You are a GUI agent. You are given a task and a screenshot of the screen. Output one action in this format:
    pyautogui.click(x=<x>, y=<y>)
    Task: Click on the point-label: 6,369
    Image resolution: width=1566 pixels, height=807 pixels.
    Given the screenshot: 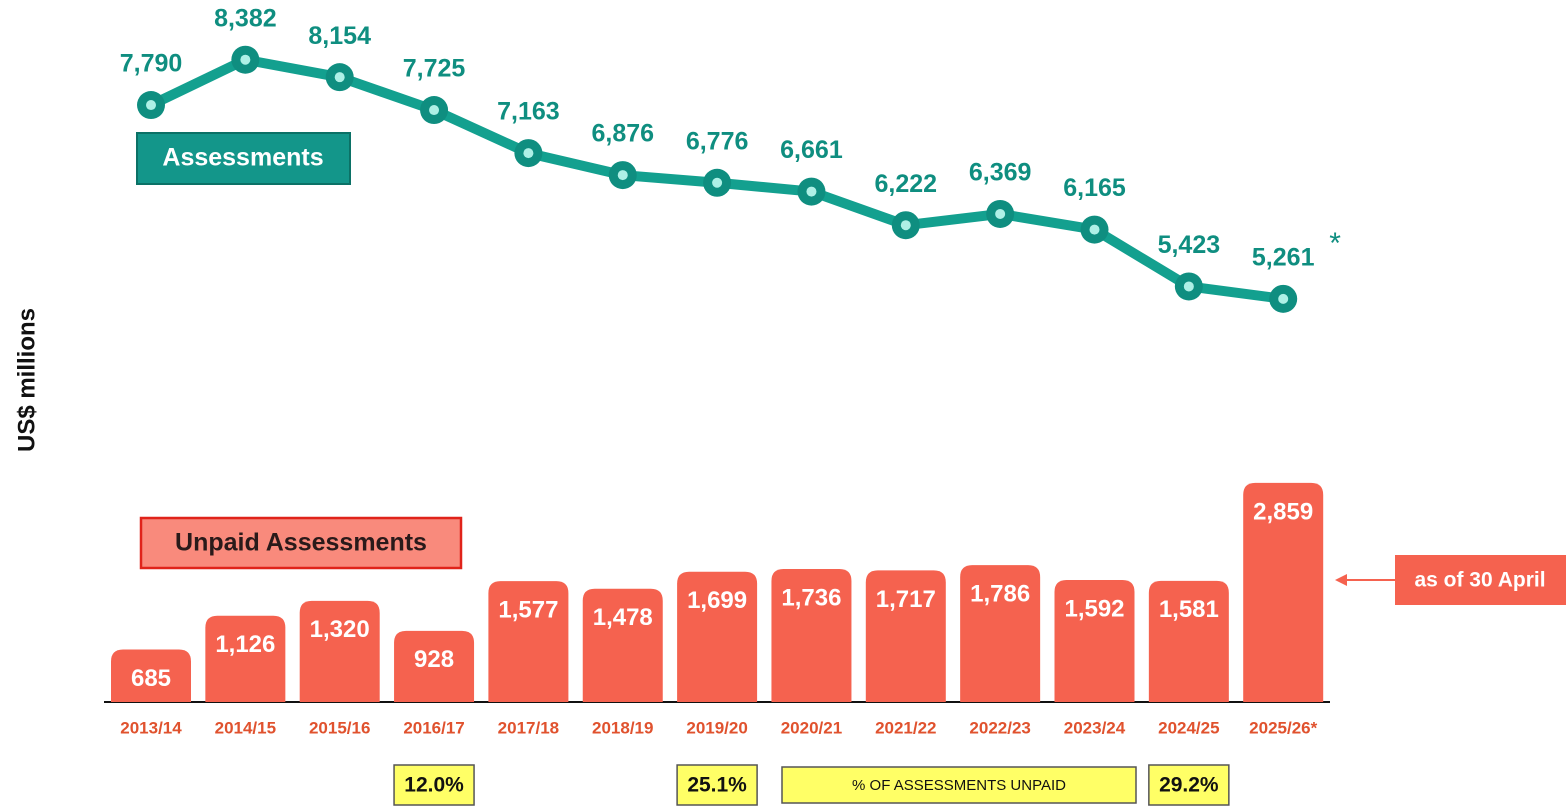 What is the action you would take?
    pyautogui.click(x=1000, y=173)
    